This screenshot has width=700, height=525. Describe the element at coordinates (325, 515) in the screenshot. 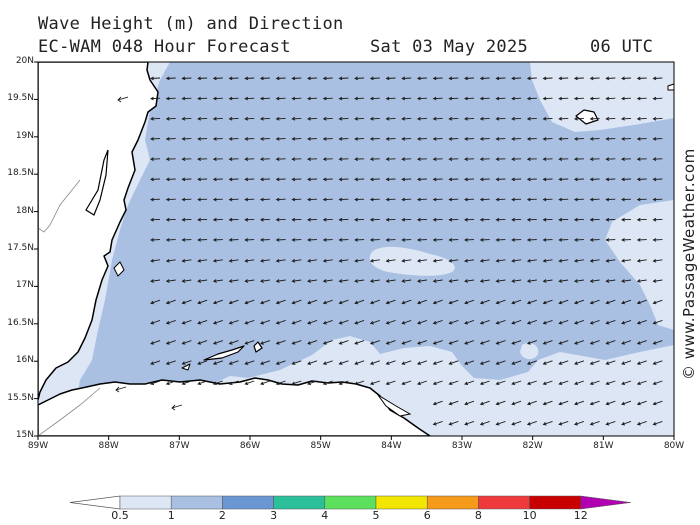

I see `colorbar-label: 4` at that location.